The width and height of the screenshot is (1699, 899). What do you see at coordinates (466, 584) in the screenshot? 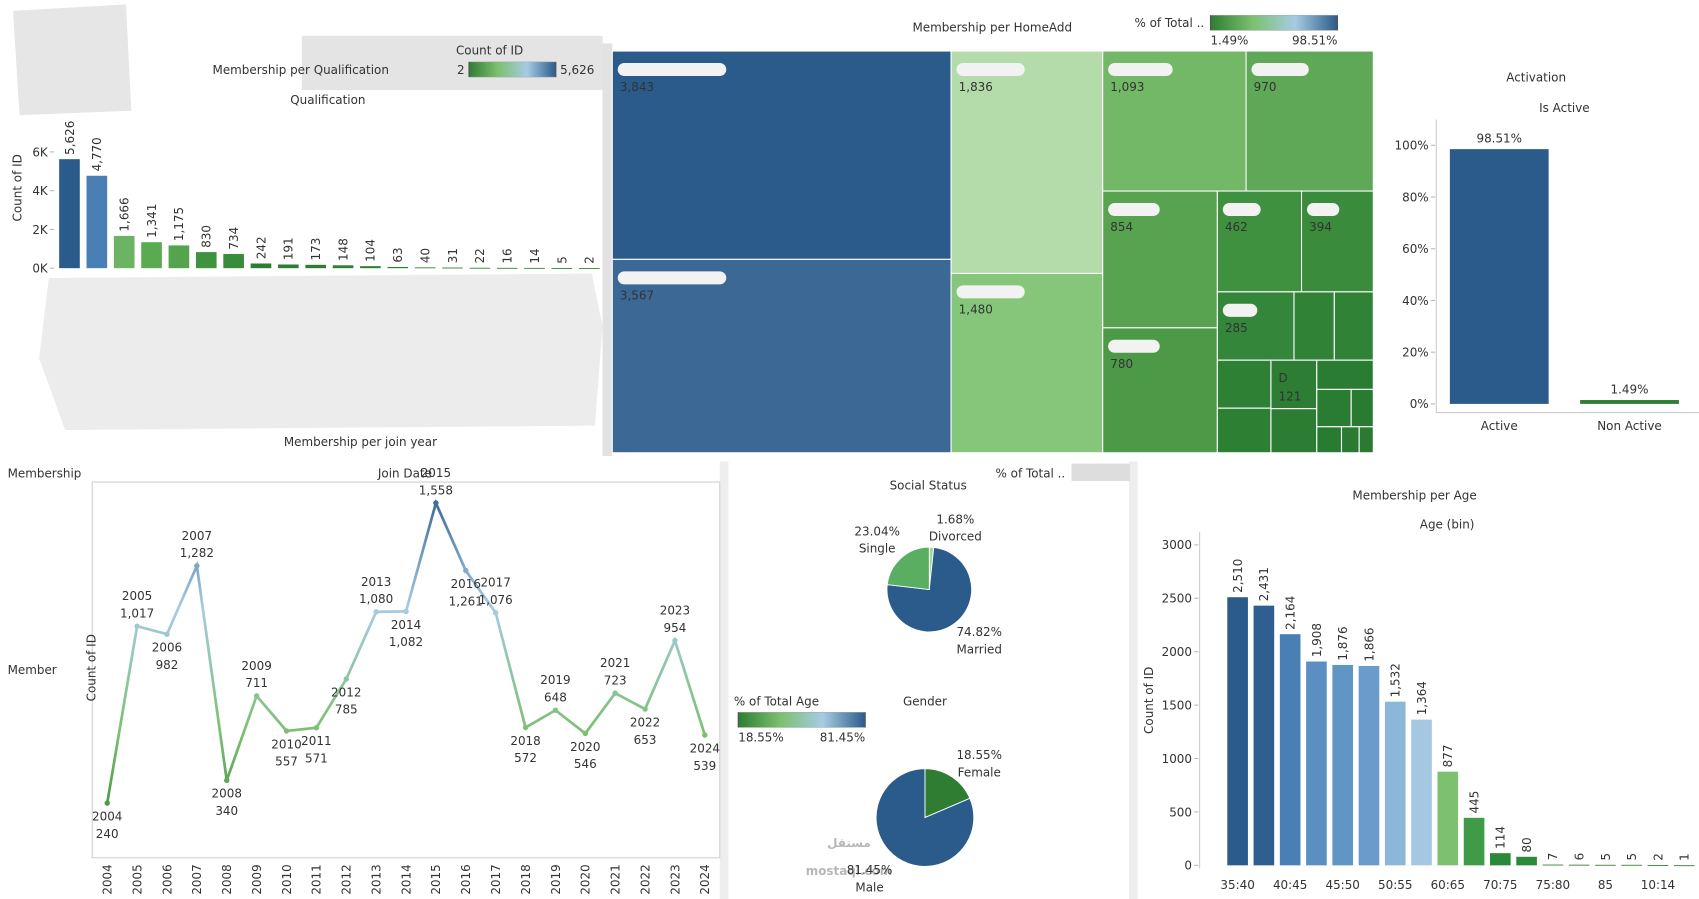
I see `point-year: 2016` at bounding box center [466, 584].